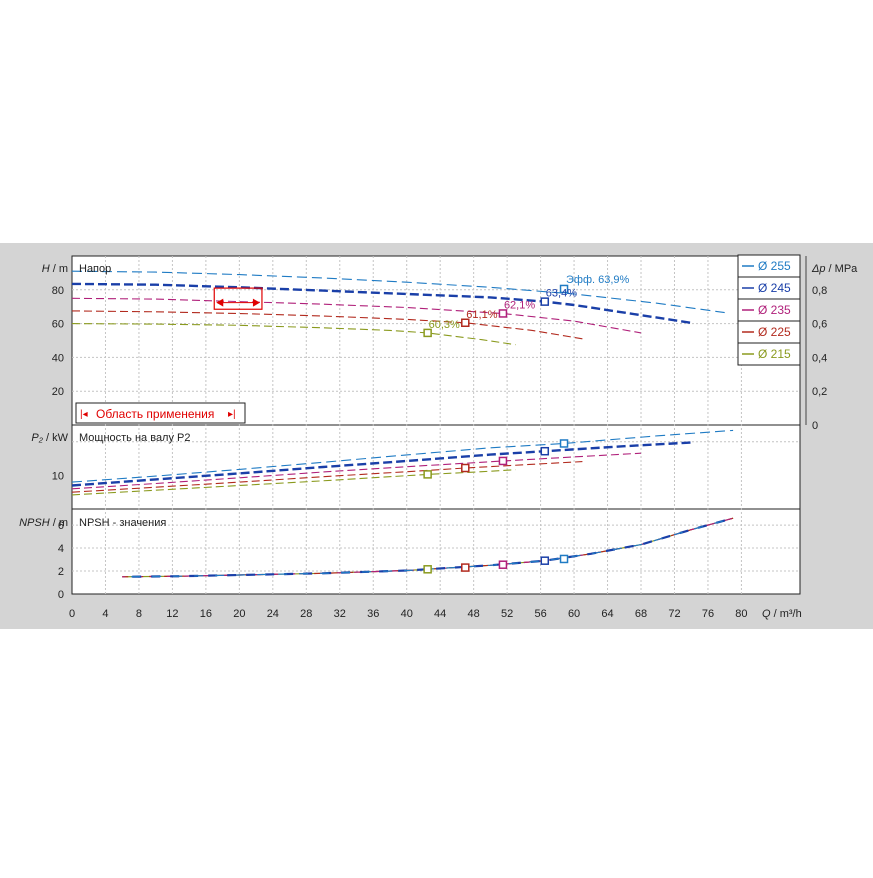 The image size is (873, 878). What do you see at coordinates (58, 291) in the screenshot?
I see `y-tick-label: 80` at bounding box center [58, 291].